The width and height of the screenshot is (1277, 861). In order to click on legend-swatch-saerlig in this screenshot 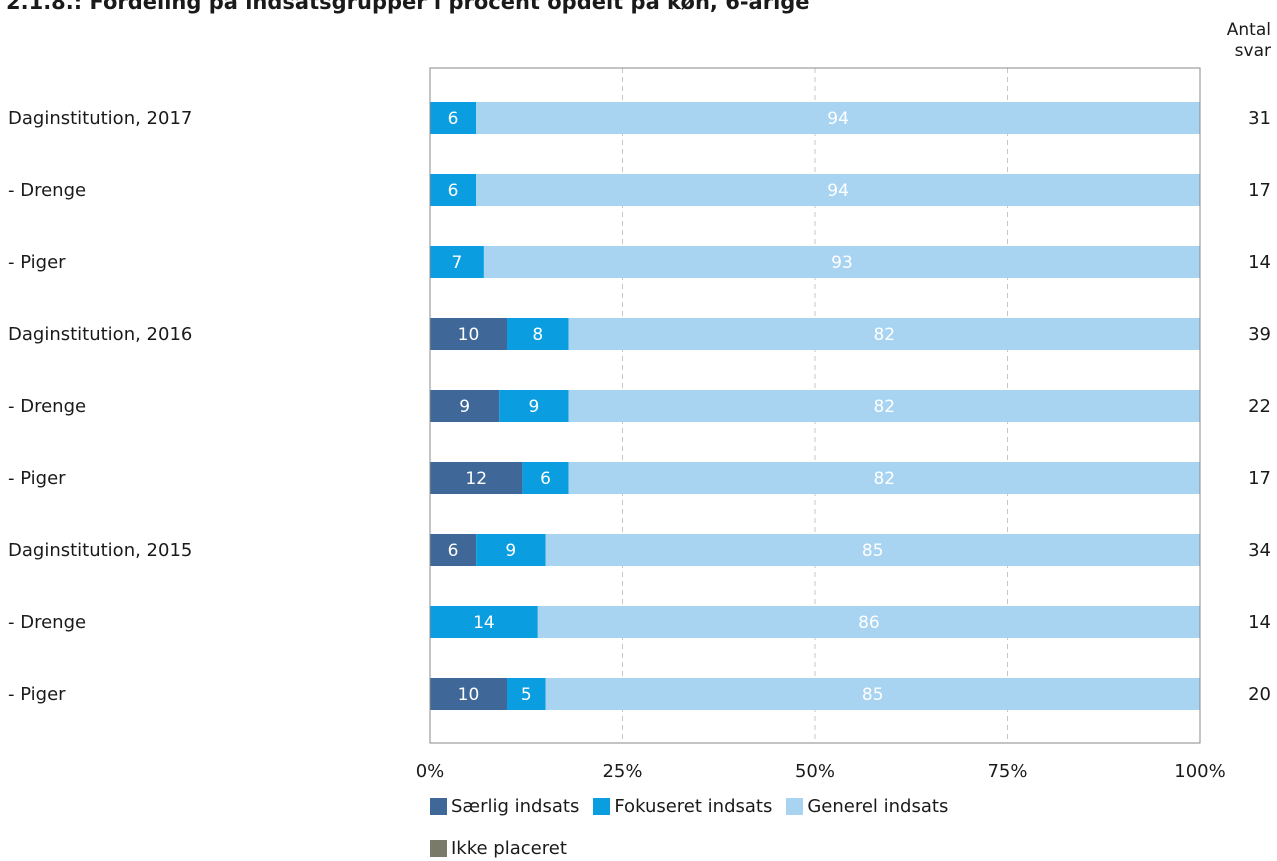, I will do `click(438, 806)`.